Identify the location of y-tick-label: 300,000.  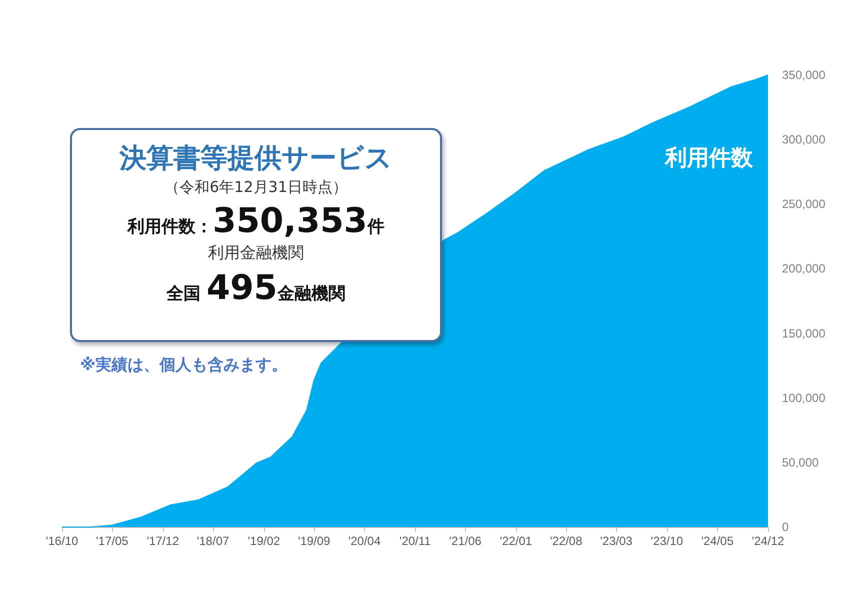
(804, 139).